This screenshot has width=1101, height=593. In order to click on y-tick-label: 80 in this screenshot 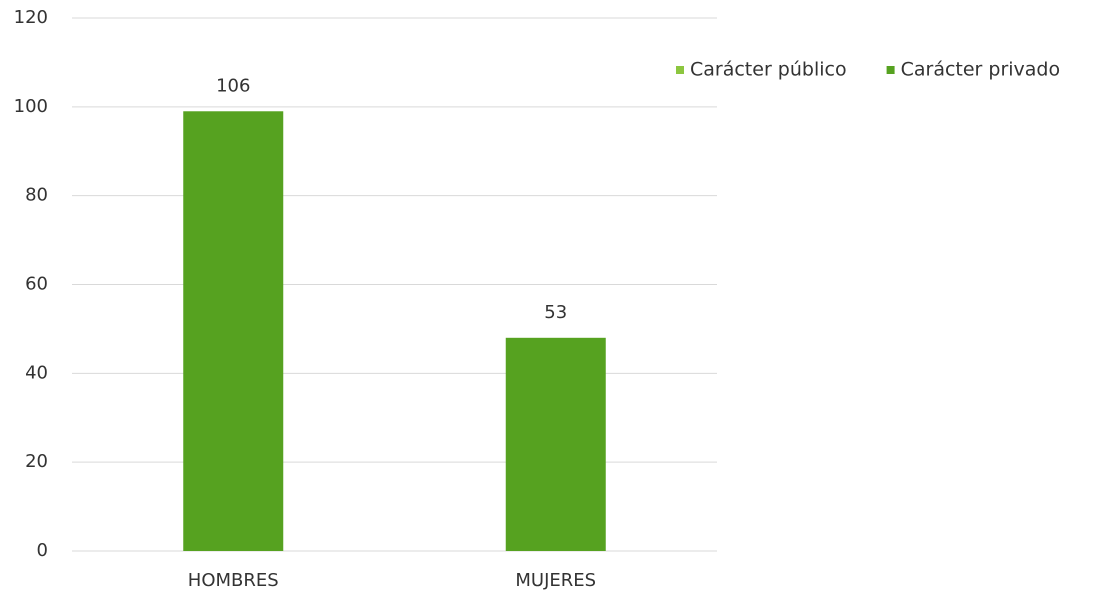, I will do `click(36, 195)`.